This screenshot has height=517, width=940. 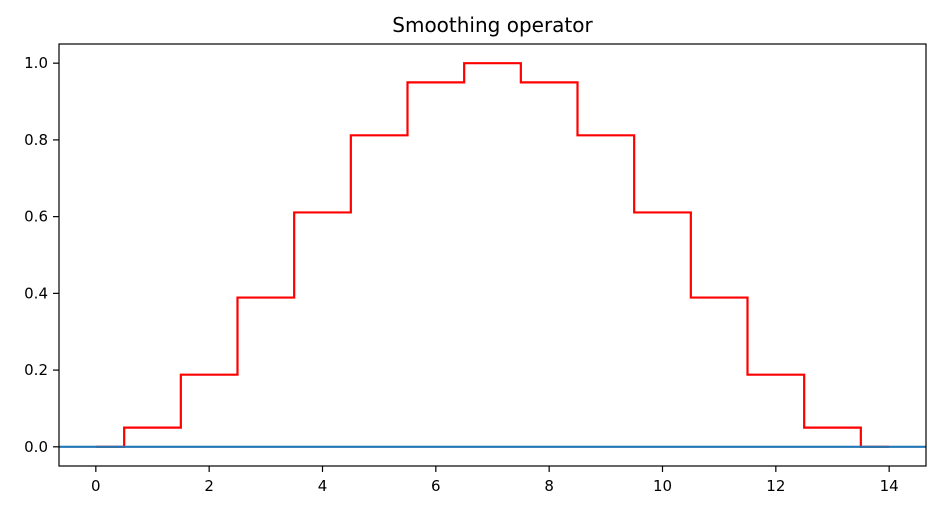 What do you see at coordinates (36, 370) in the screenshot?
I see `y-tick-label: 0.2` at bounding box center [36, 370].